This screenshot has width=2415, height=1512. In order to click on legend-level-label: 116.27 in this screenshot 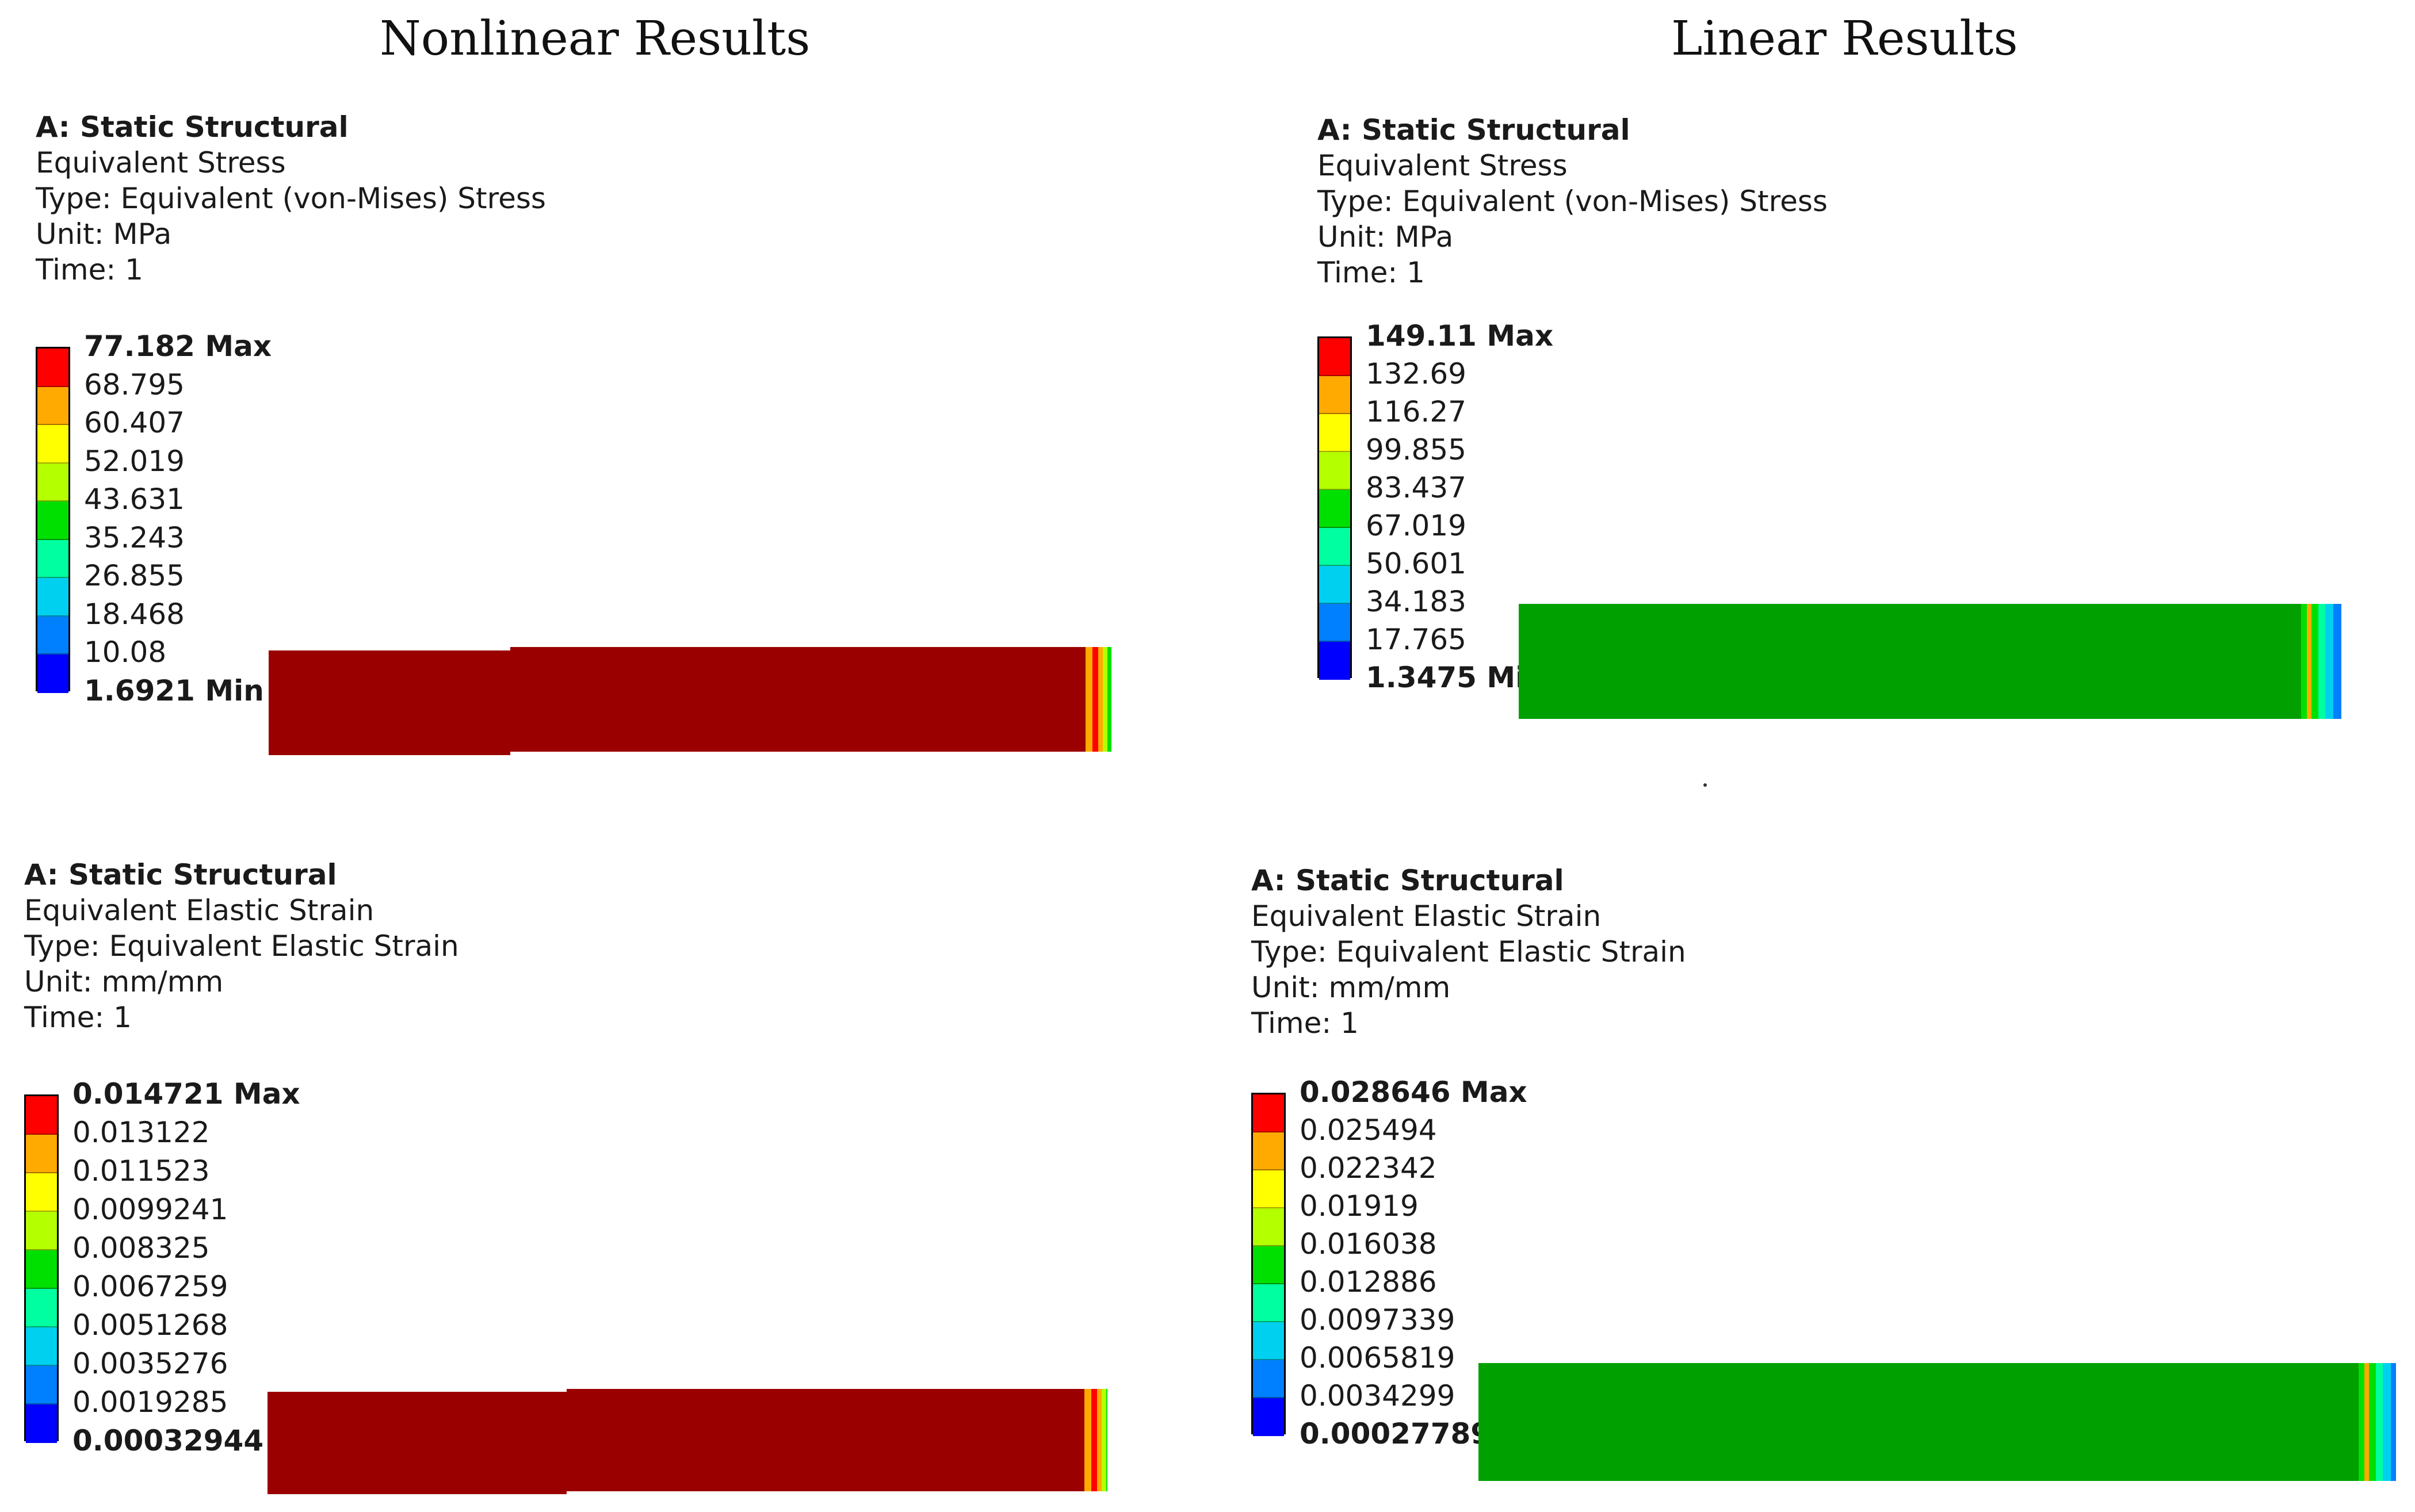, I will do `click(1416, 411)`.